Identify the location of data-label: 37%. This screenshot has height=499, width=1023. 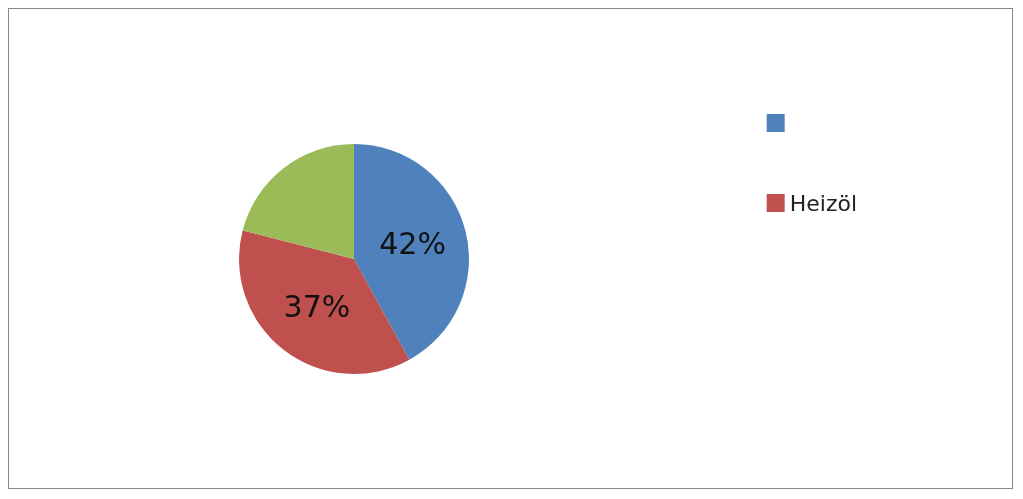
(317, 307).